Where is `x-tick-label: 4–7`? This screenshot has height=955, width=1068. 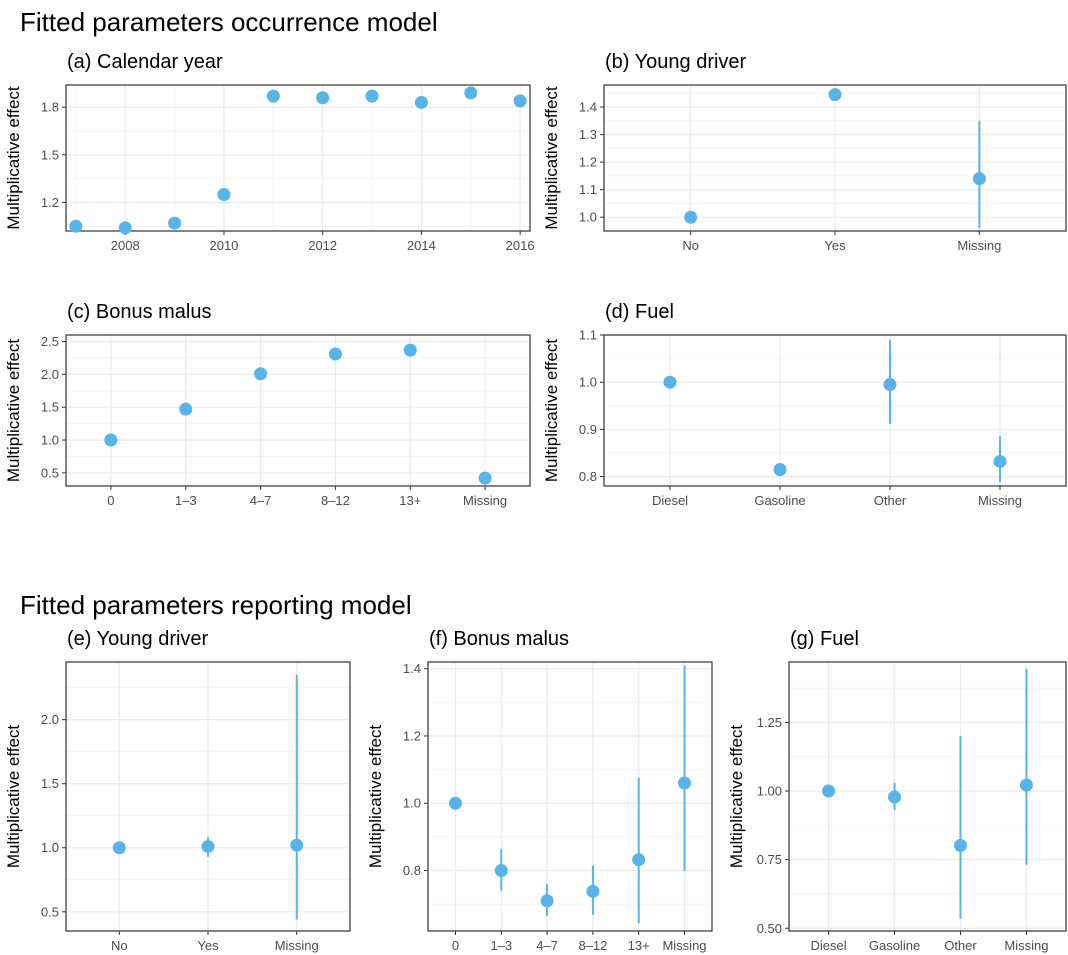 x-tick-label: 4–7 is located at coordinates (547, 945).